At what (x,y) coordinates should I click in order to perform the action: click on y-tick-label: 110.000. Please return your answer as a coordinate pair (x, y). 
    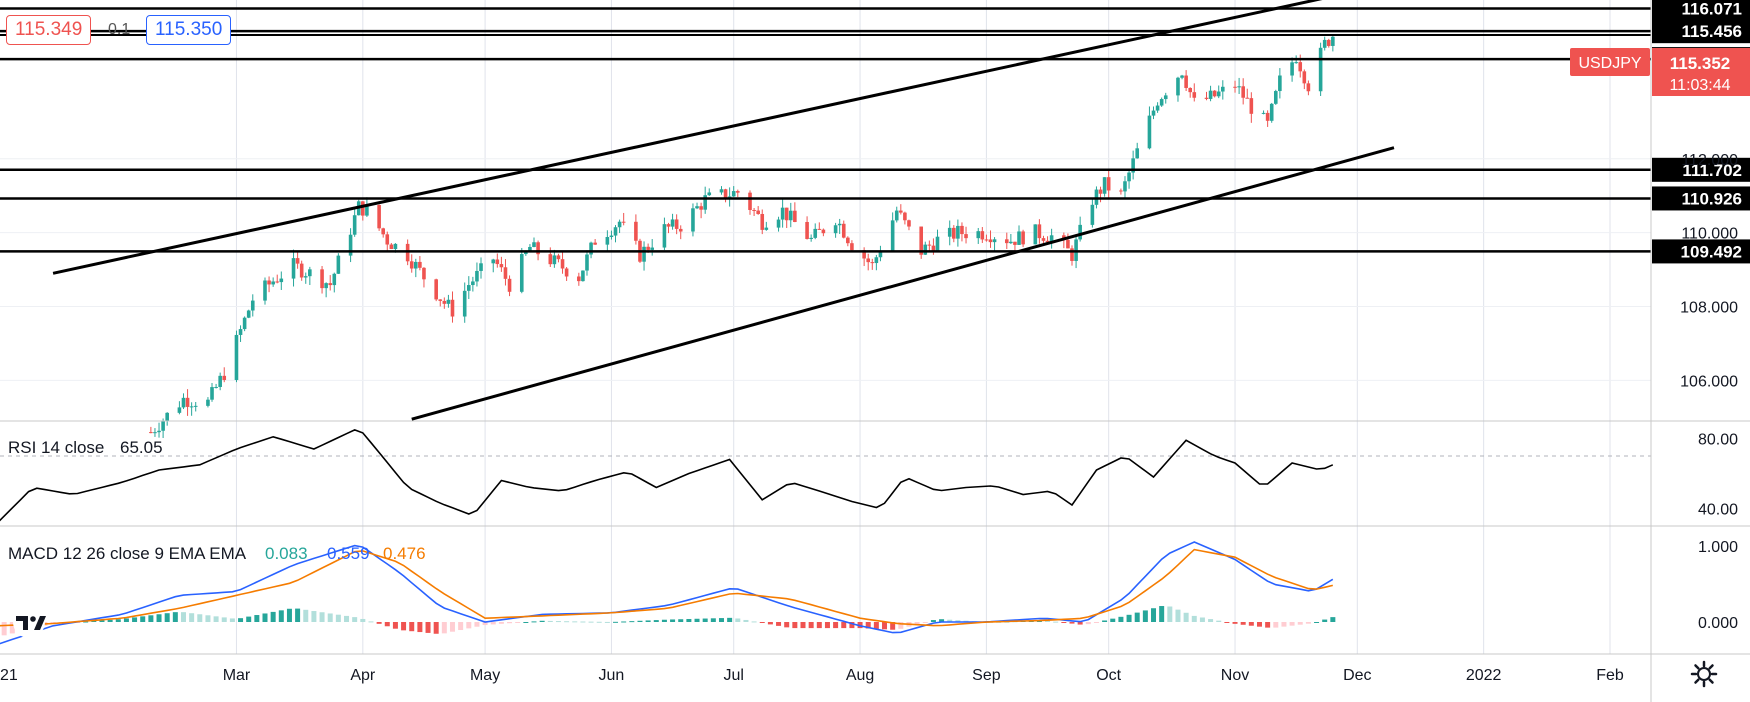
    Looking at the image, I should click on (1709, 234).